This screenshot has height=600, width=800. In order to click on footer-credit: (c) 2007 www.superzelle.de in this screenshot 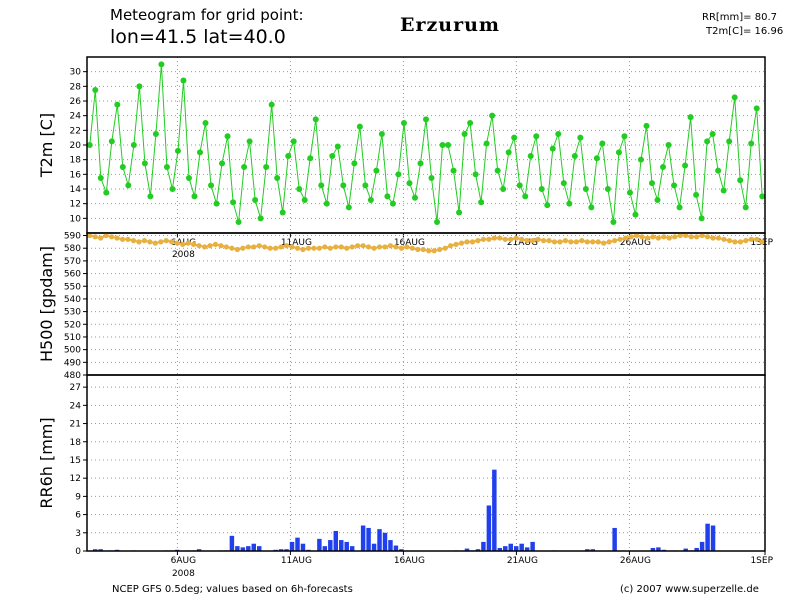, I will do `click(689, 589)`.